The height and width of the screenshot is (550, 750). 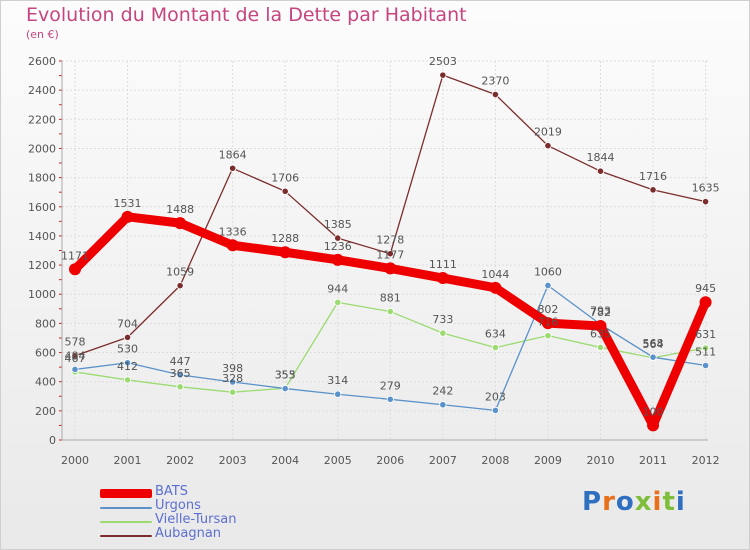 I want to click on legend-item: BATS, so click(x=200, y=492).